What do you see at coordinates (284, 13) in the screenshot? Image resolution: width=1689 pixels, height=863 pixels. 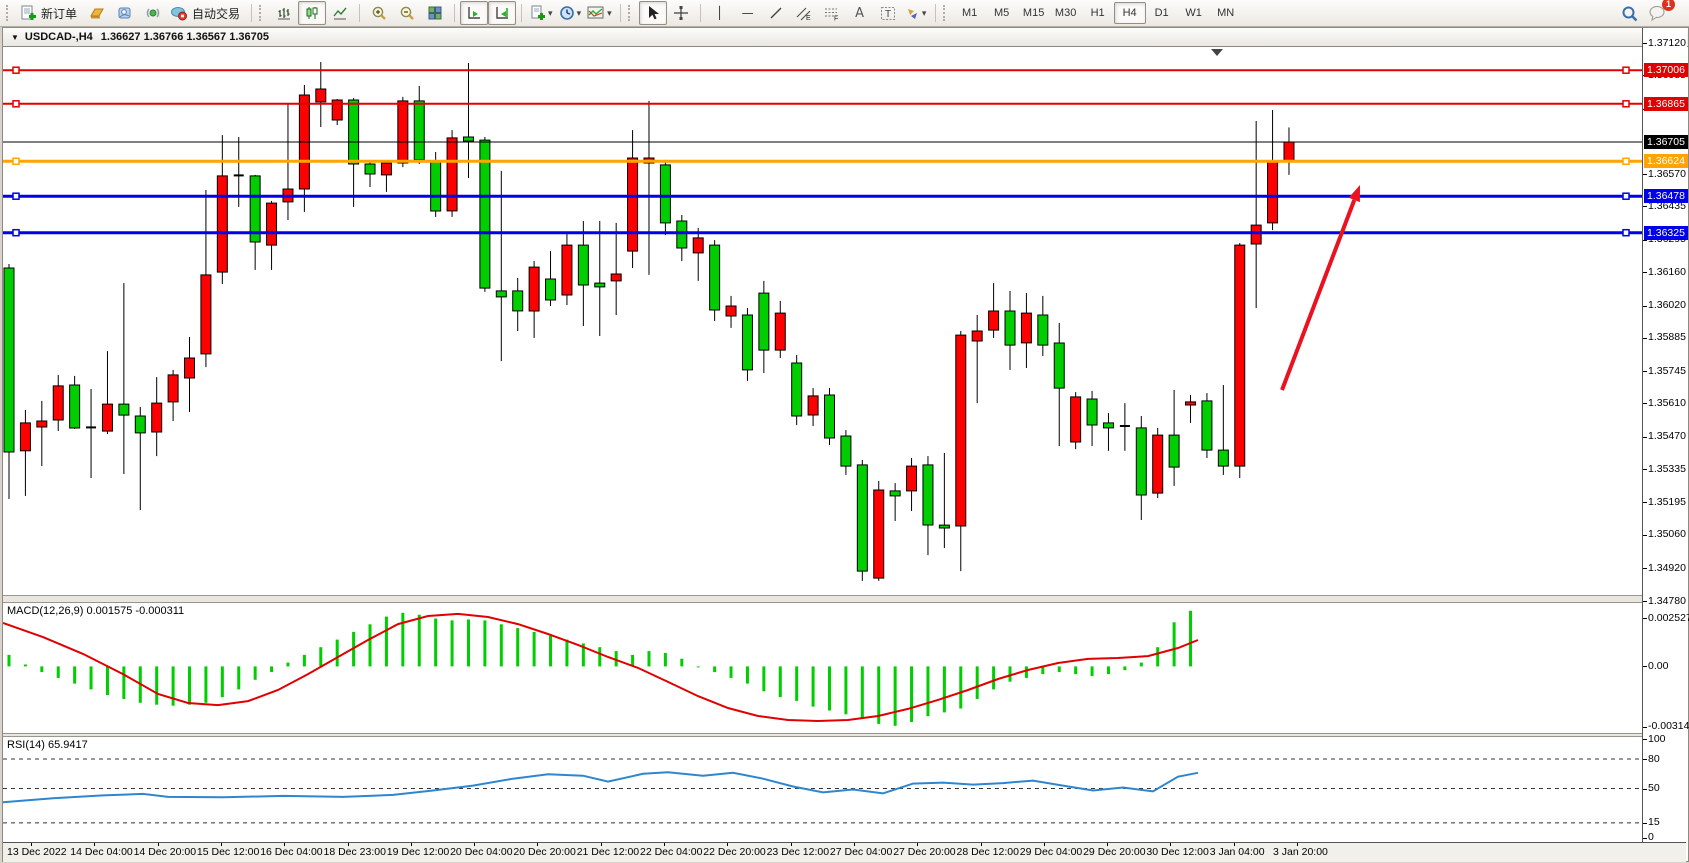 I see `bar-chart-button` at bounding box center [284, 13].